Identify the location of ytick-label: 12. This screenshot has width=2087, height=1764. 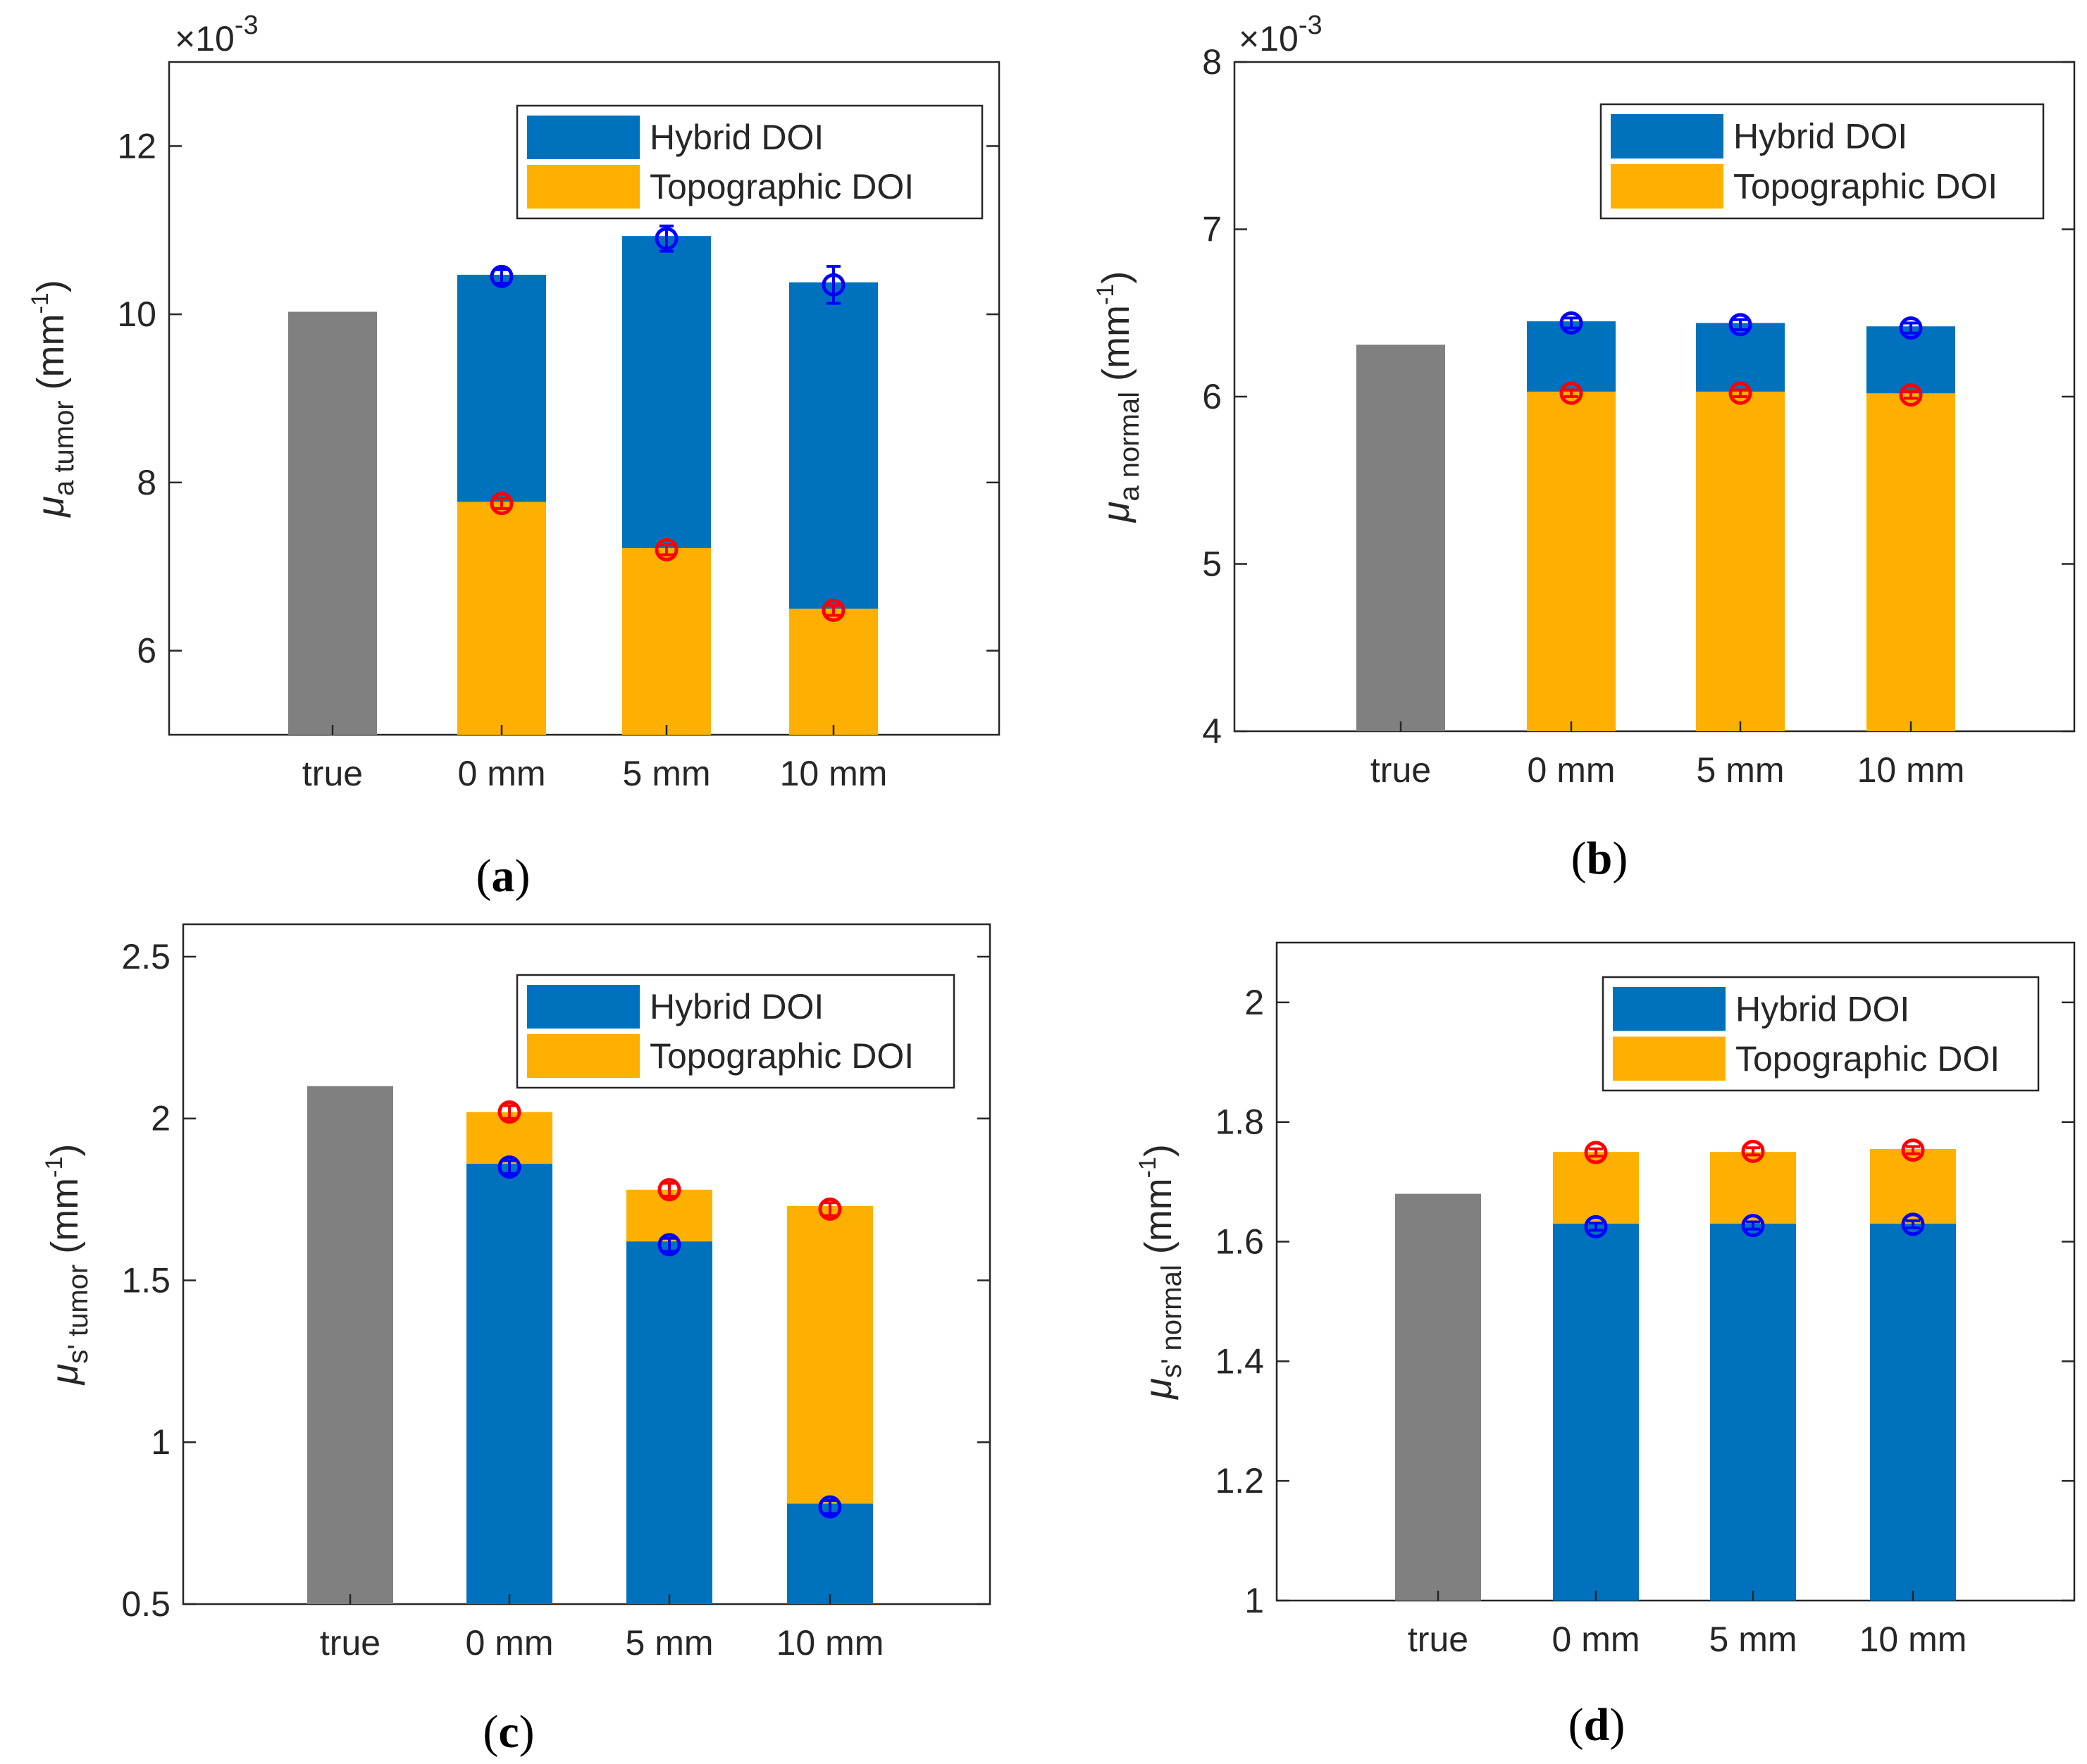
(136, 146).